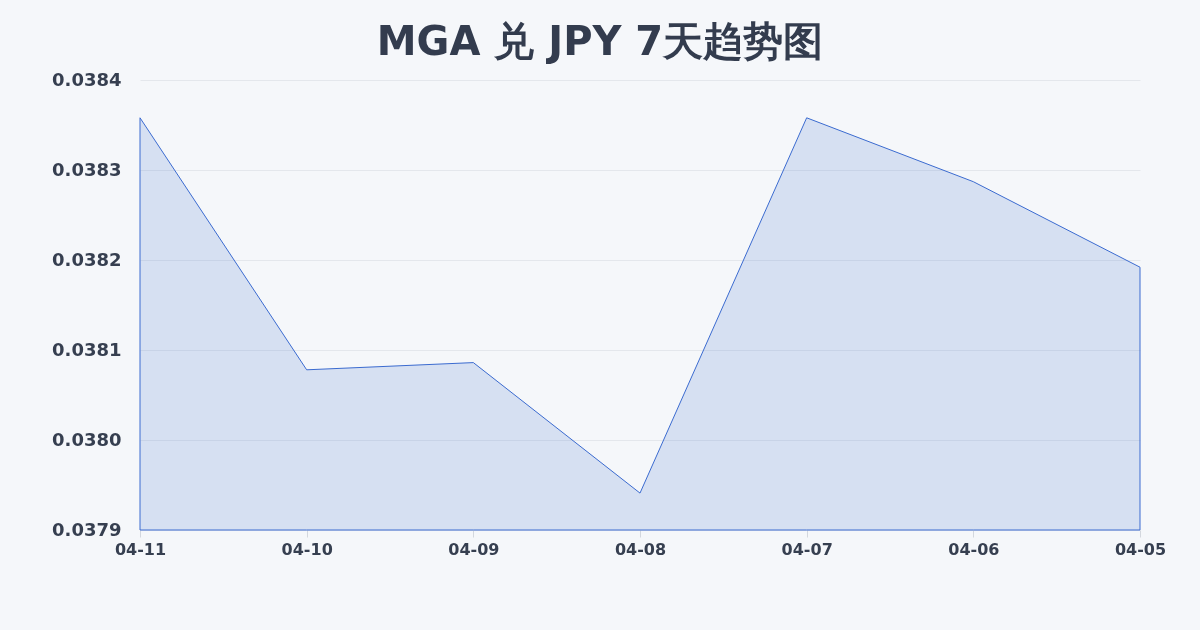  Describe the element at coordinates (807, 549) in the screenshot. I see `x-tick-label: 04-07` at that location.